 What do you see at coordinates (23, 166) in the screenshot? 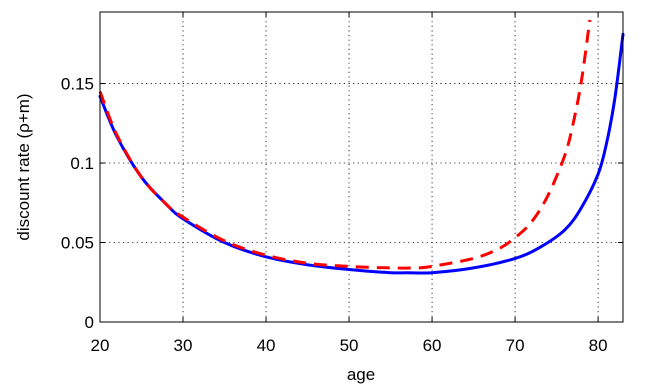
I see `y-axis-label: discount rate (ρ+m)` at bounding box center [23, 166].